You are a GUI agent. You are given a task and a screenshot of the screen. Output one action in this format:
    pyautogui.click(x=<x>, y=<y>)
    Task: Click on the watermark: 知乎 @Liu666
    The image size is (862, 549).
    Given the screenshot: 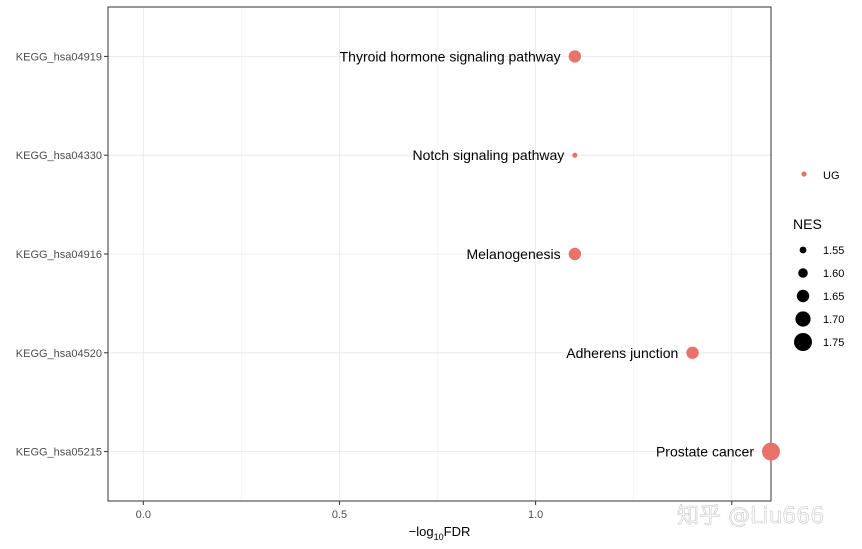 What is the action you would take?
    pyautogui.click(x=750, y=516)
    